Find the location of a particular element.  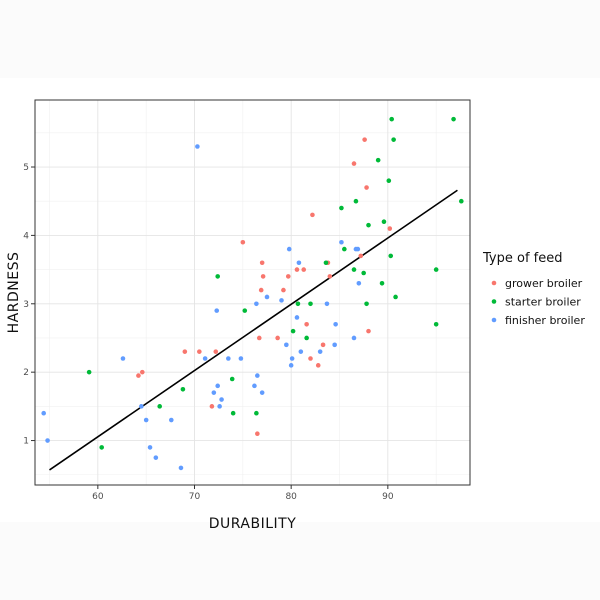

x-axis-title: DURABILITY is located at coordinates (253, 524).